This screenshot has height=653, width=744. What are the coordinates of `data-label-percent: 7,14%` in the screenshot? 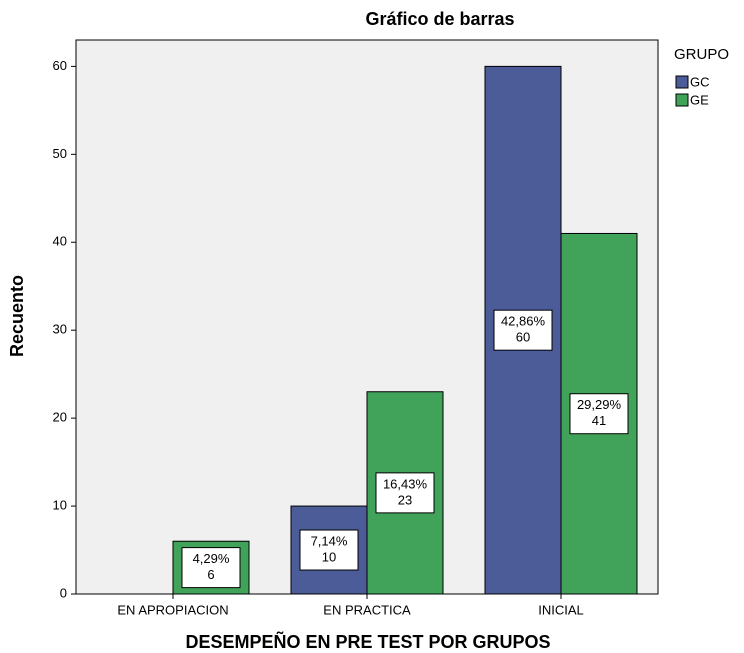 It's located at (329, 540).